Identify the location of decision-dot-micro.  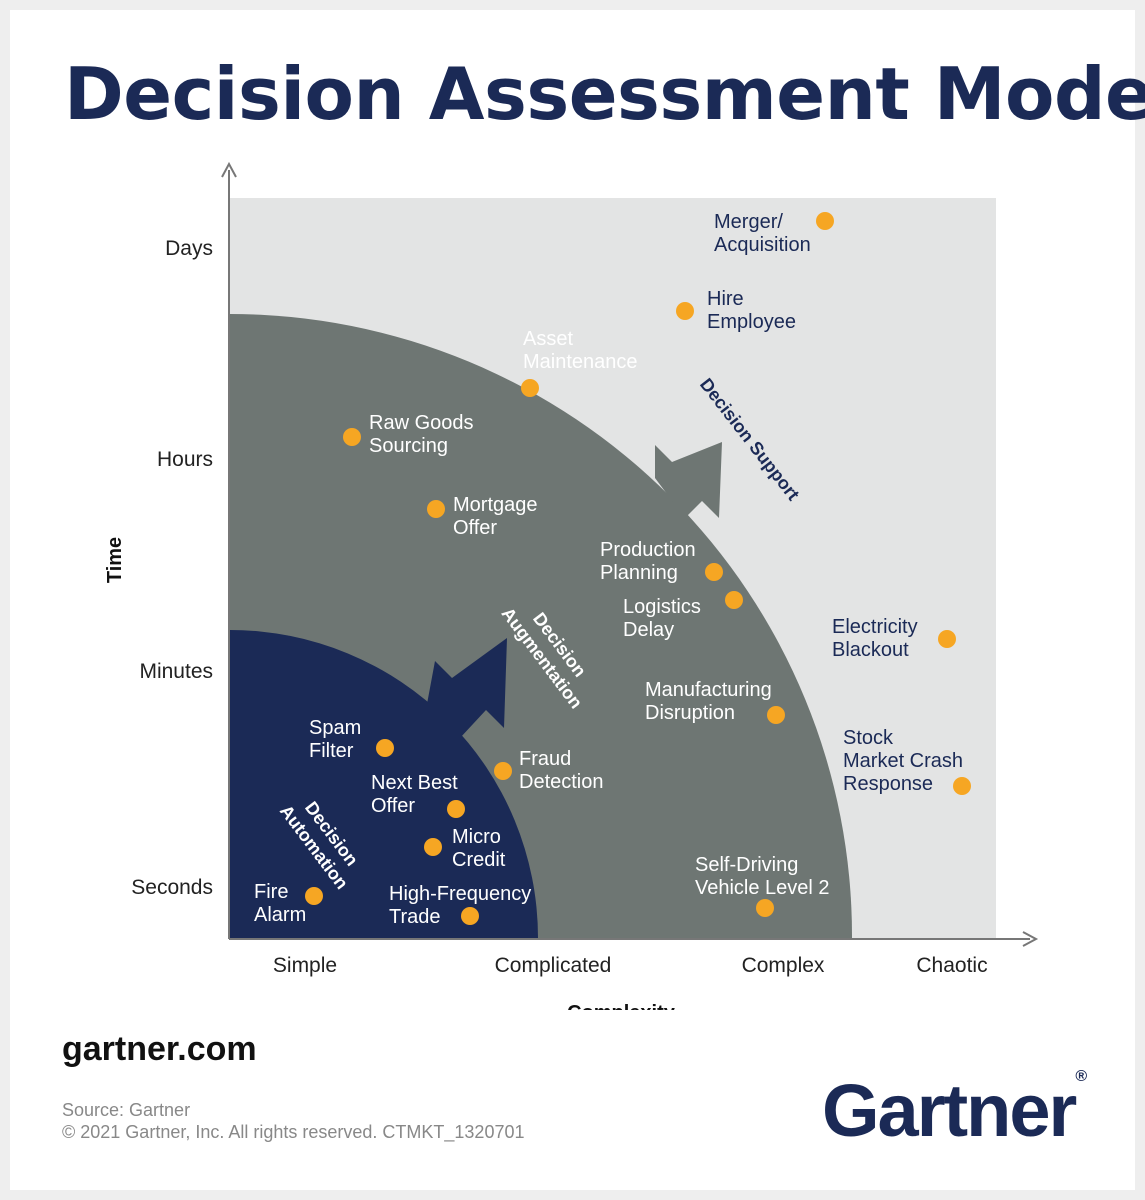
(433, 847).